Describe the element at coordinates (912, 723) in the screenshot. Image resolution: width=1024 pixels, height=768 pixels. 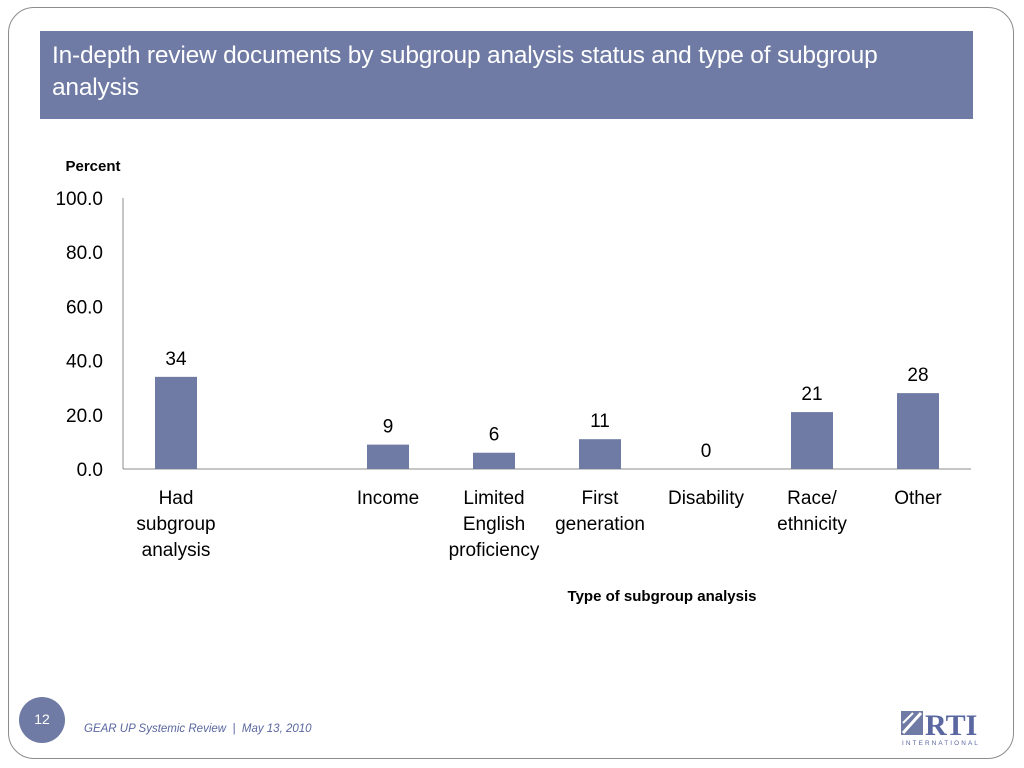
I see `rti-logo-mark` at that location.